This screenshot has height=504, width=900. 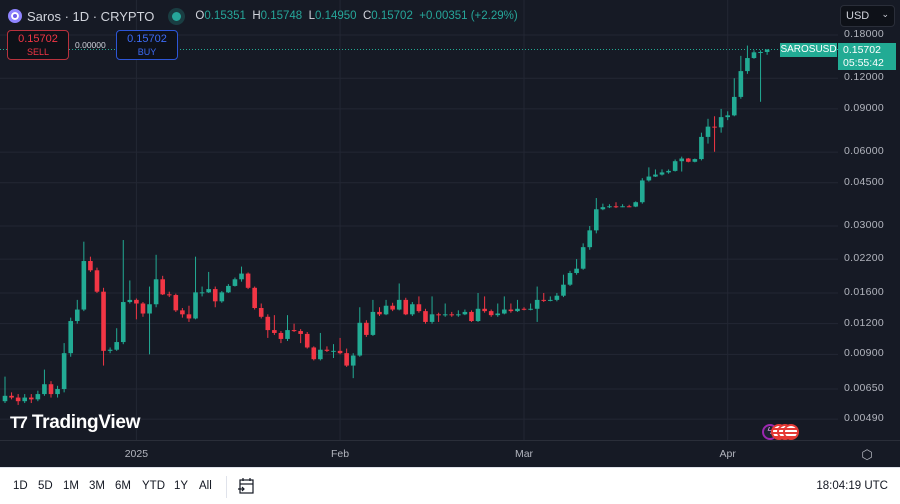 What do you see at coordinates (852, 486) in the screenshot?
I see `utc-clock: 18:04:19 UTC` at bounding box center [852, 486].